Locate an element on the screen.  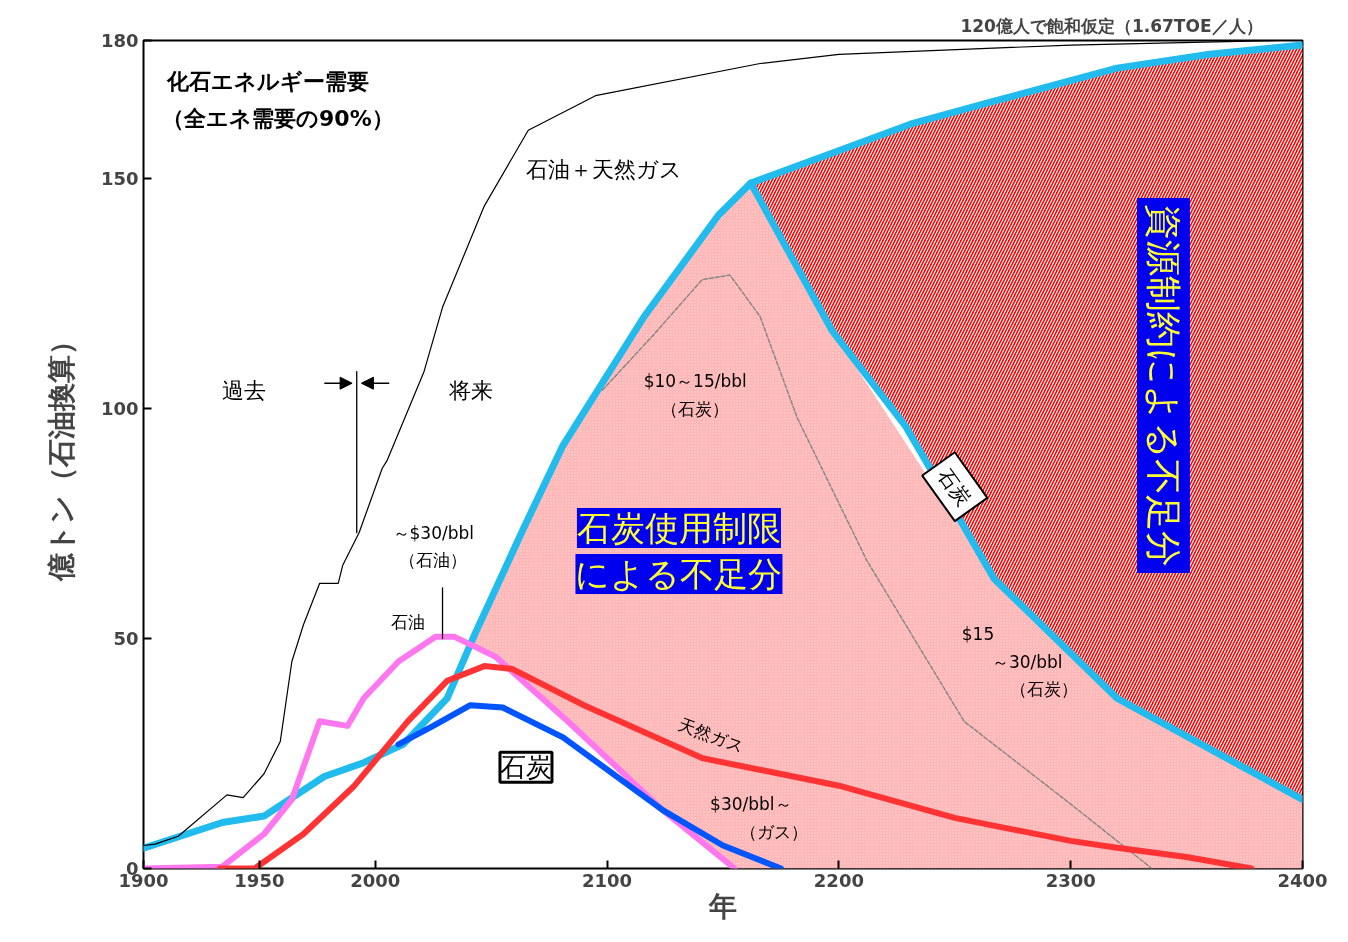
x-tick-label: 2100 is located at coordinates (607, 880).